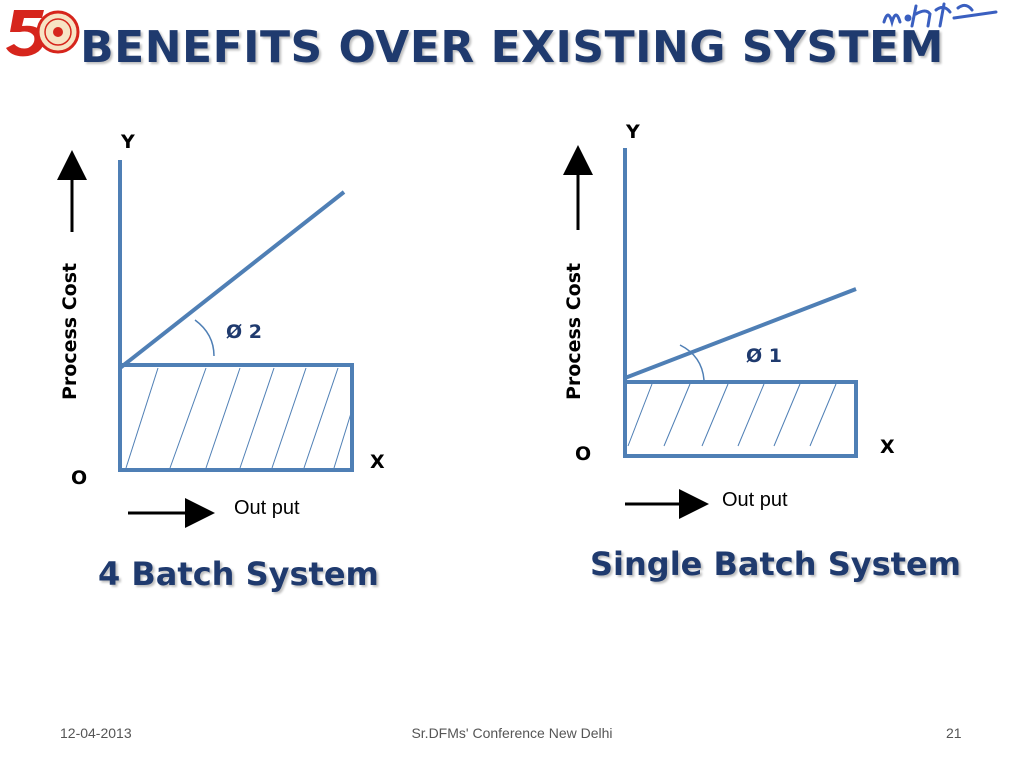  What do you see at coordinates (238, 574) in the screenshot?
I see `left-caption: 4 Batch System` at bounding box center [238, 574].